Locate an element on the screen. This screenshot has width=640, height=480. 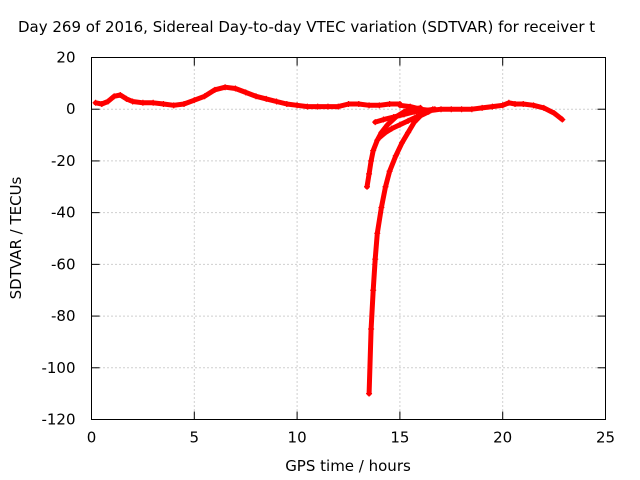
x-tick-label: 25 is located at coordinates (605, 438).